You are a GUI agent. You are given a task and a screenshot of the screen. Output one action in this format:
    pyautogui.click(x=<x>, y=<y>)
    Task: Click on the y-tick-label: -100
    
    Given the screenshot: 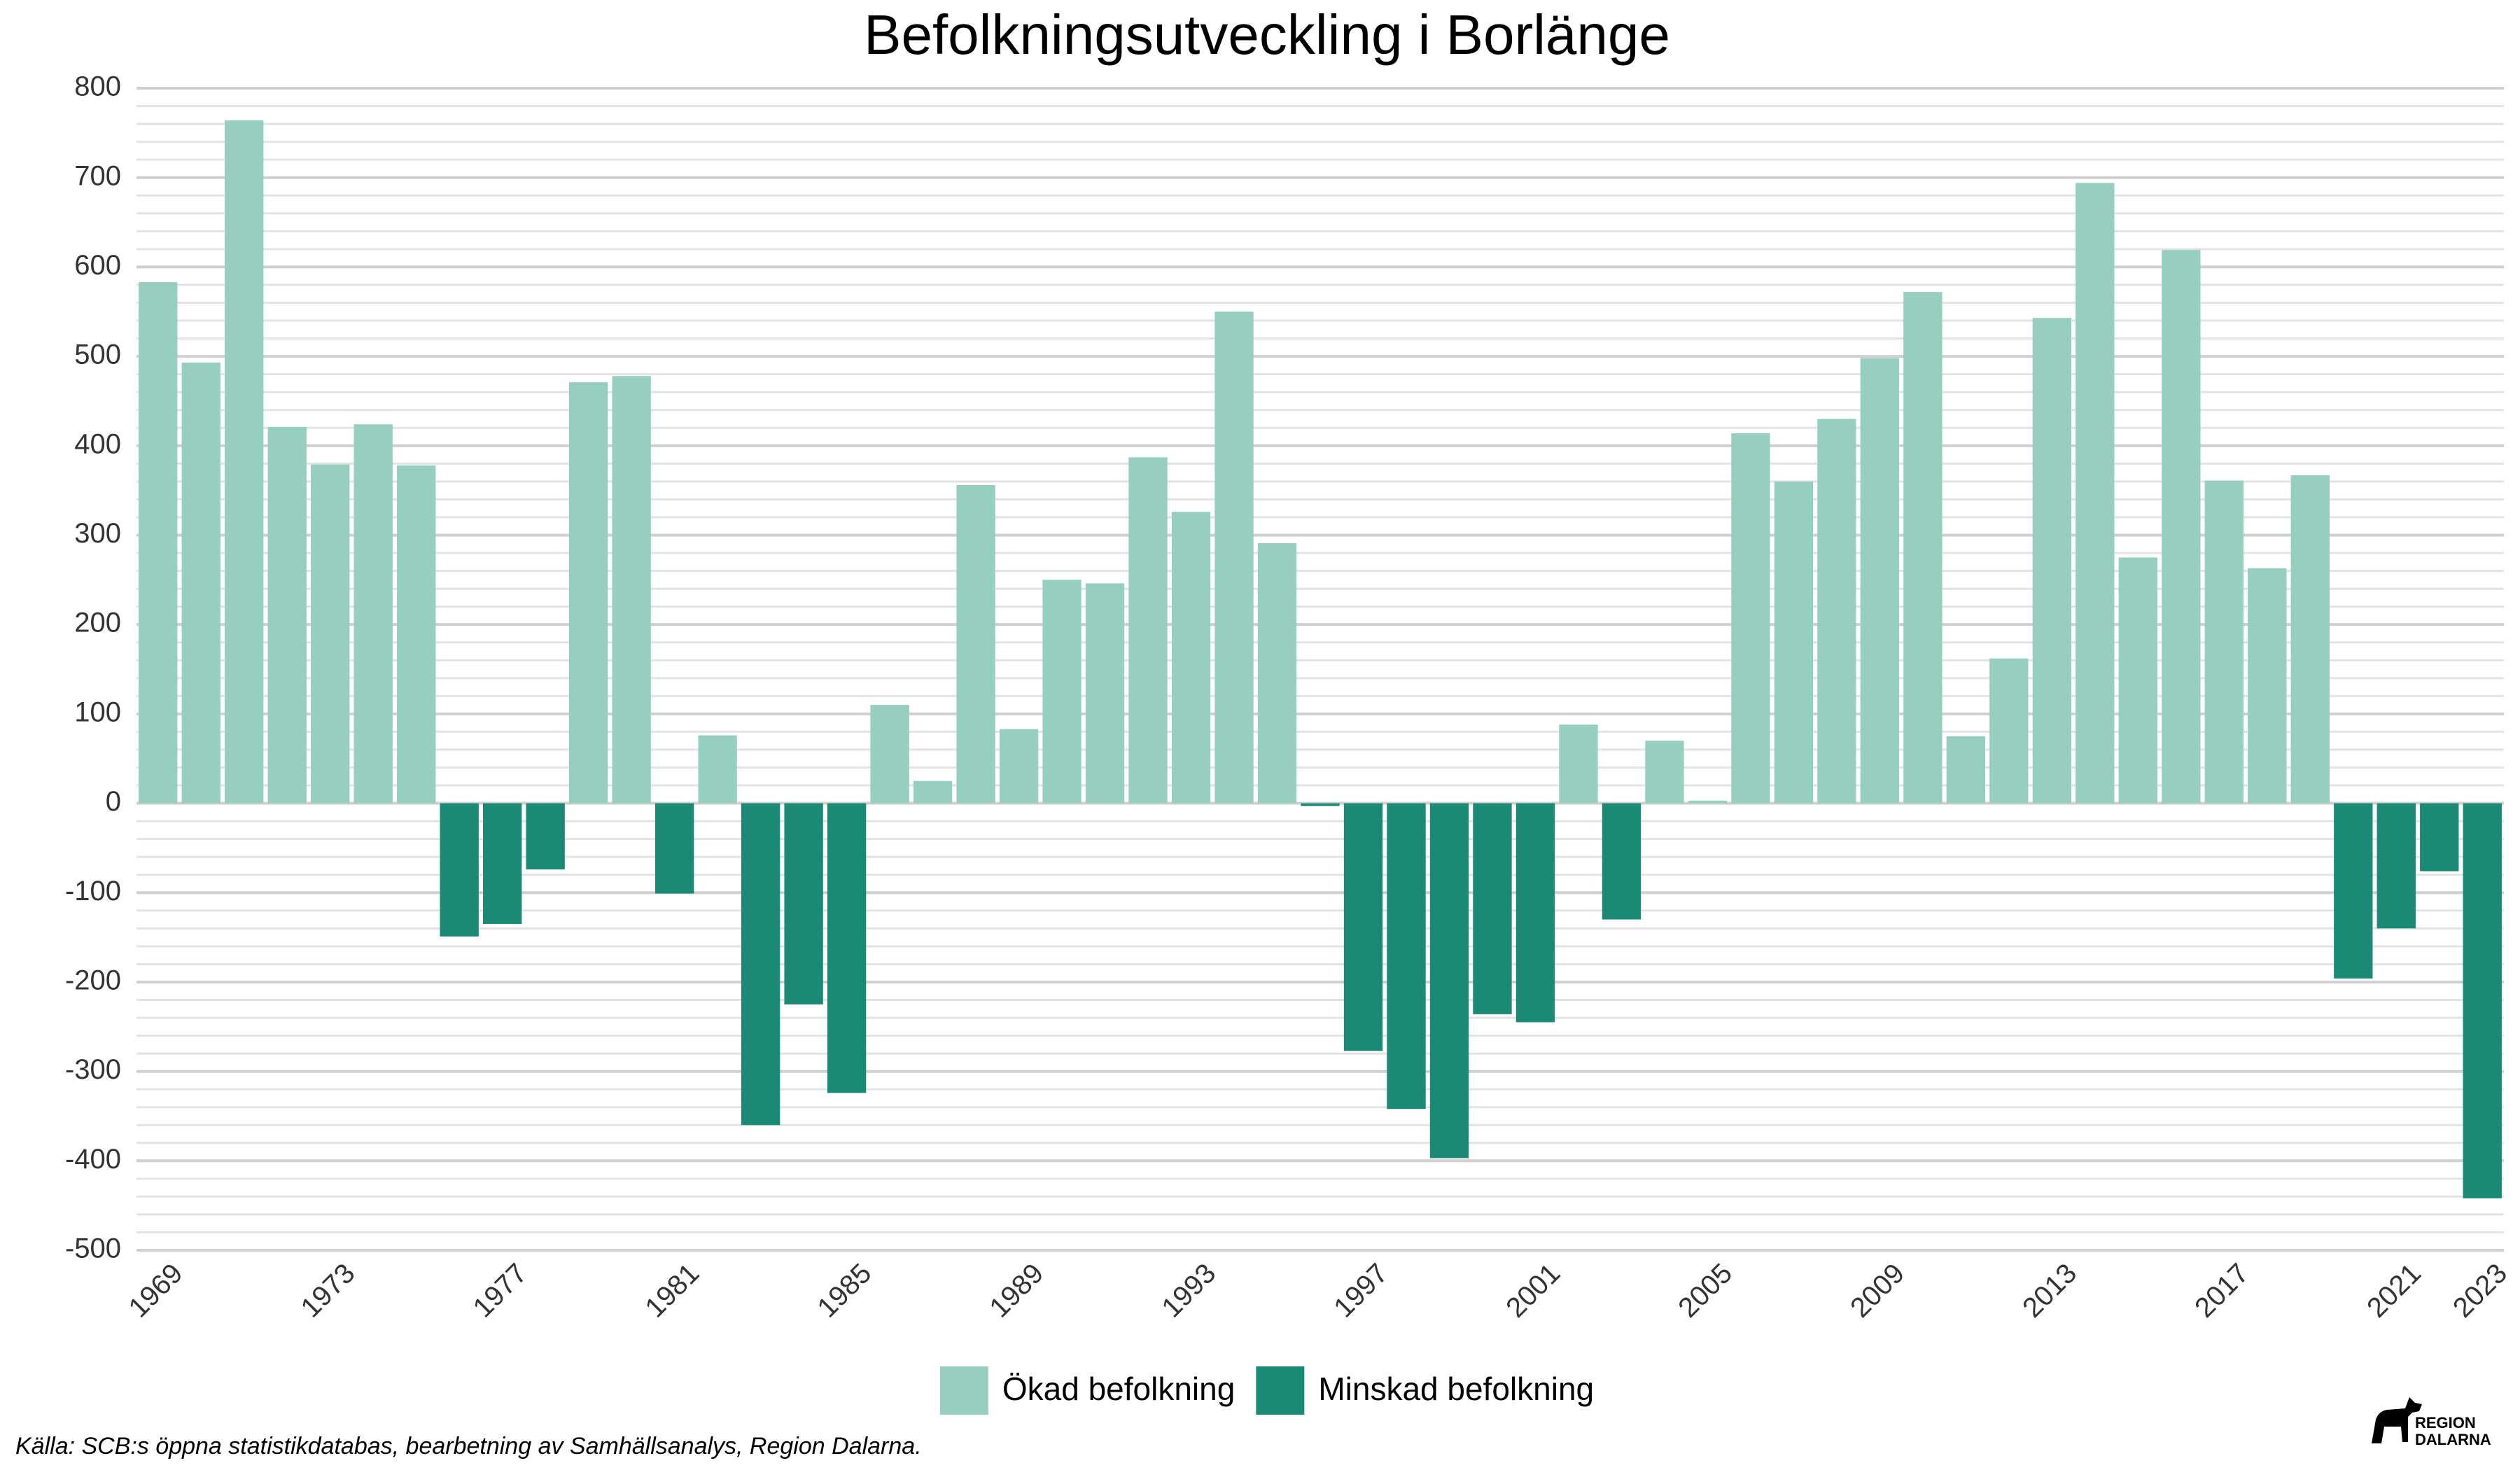 What is the action you would take?
    pyautogui.click(x=93, y=891)
    